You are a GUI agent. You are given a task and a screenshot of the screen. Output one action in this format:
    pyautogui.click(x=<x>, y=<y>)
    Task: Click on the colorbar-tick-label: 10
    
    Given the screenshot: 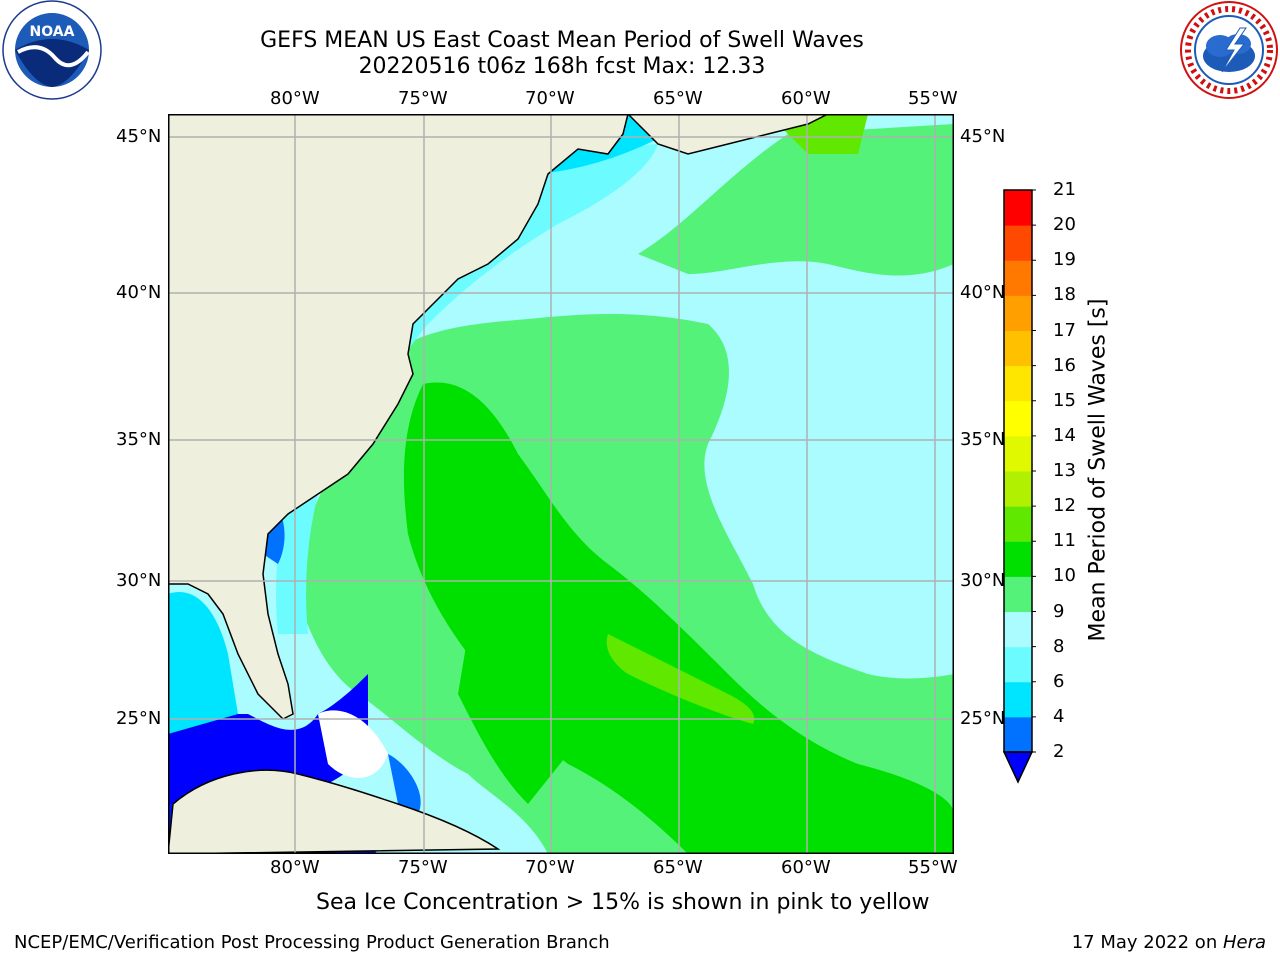 What is the action you would take?
    pyautogui.click(x=1064, y=576)
    